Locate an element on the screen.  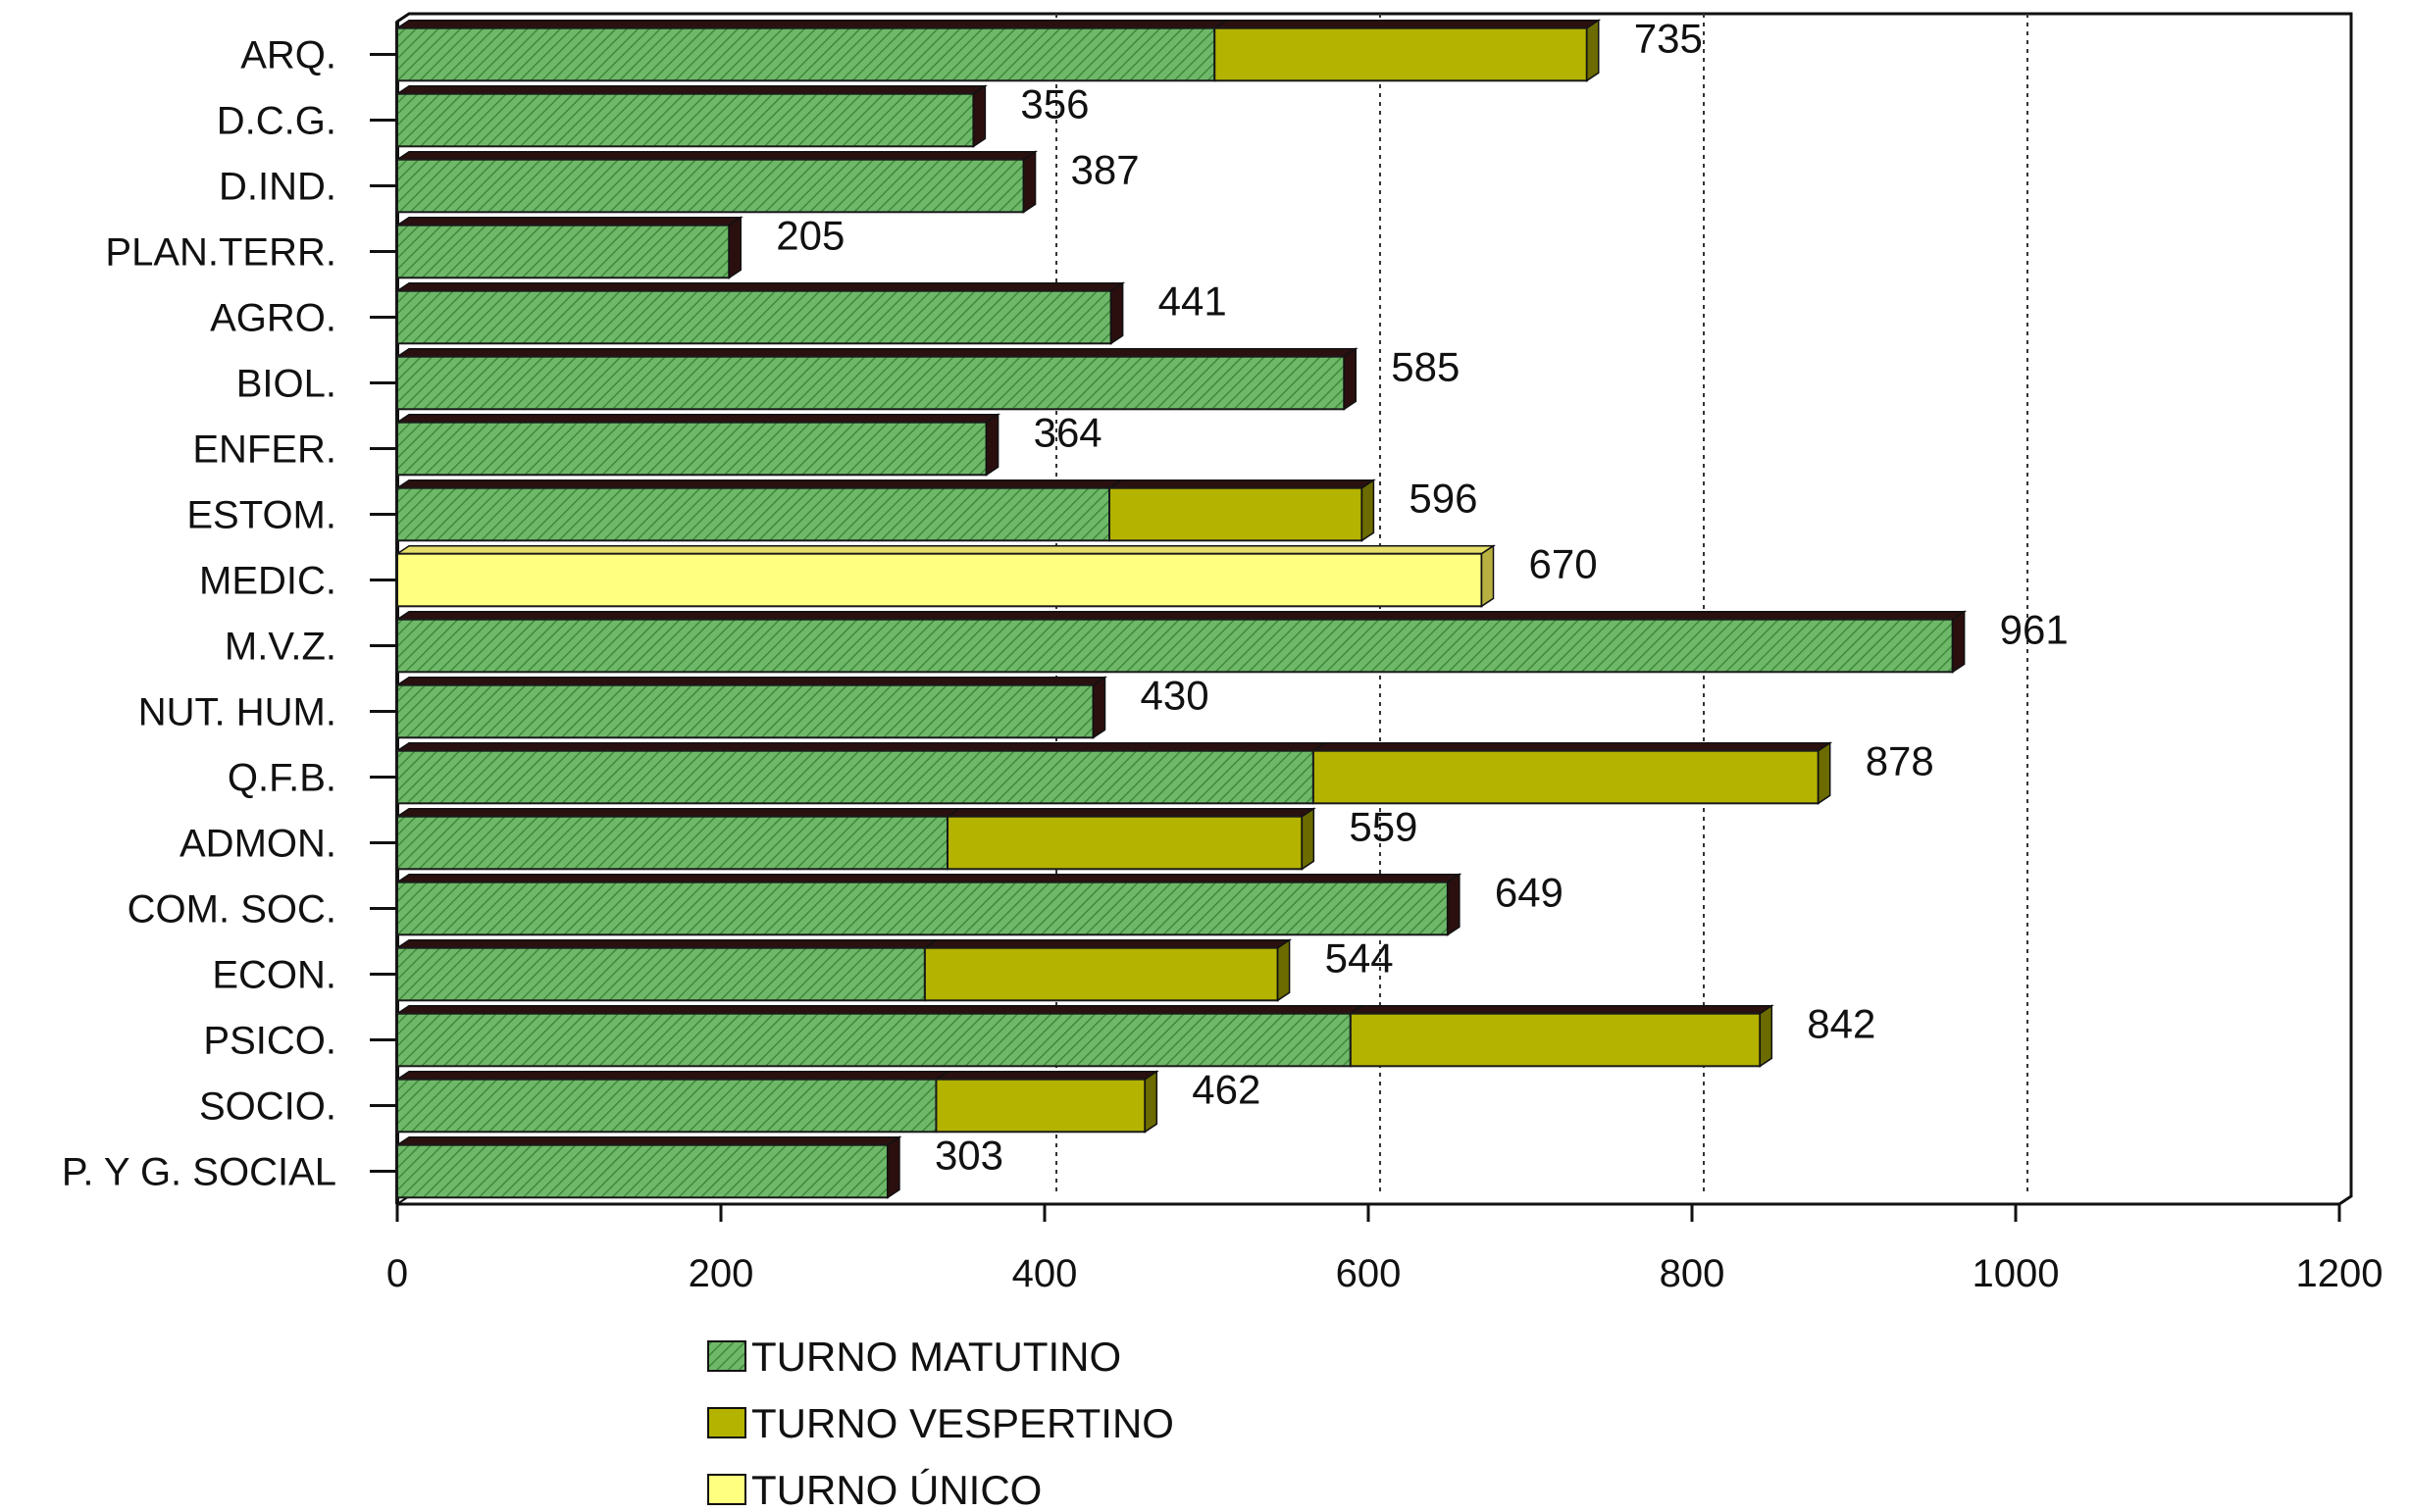
data-label-total: 649 is located at coordinates (1529, 893).